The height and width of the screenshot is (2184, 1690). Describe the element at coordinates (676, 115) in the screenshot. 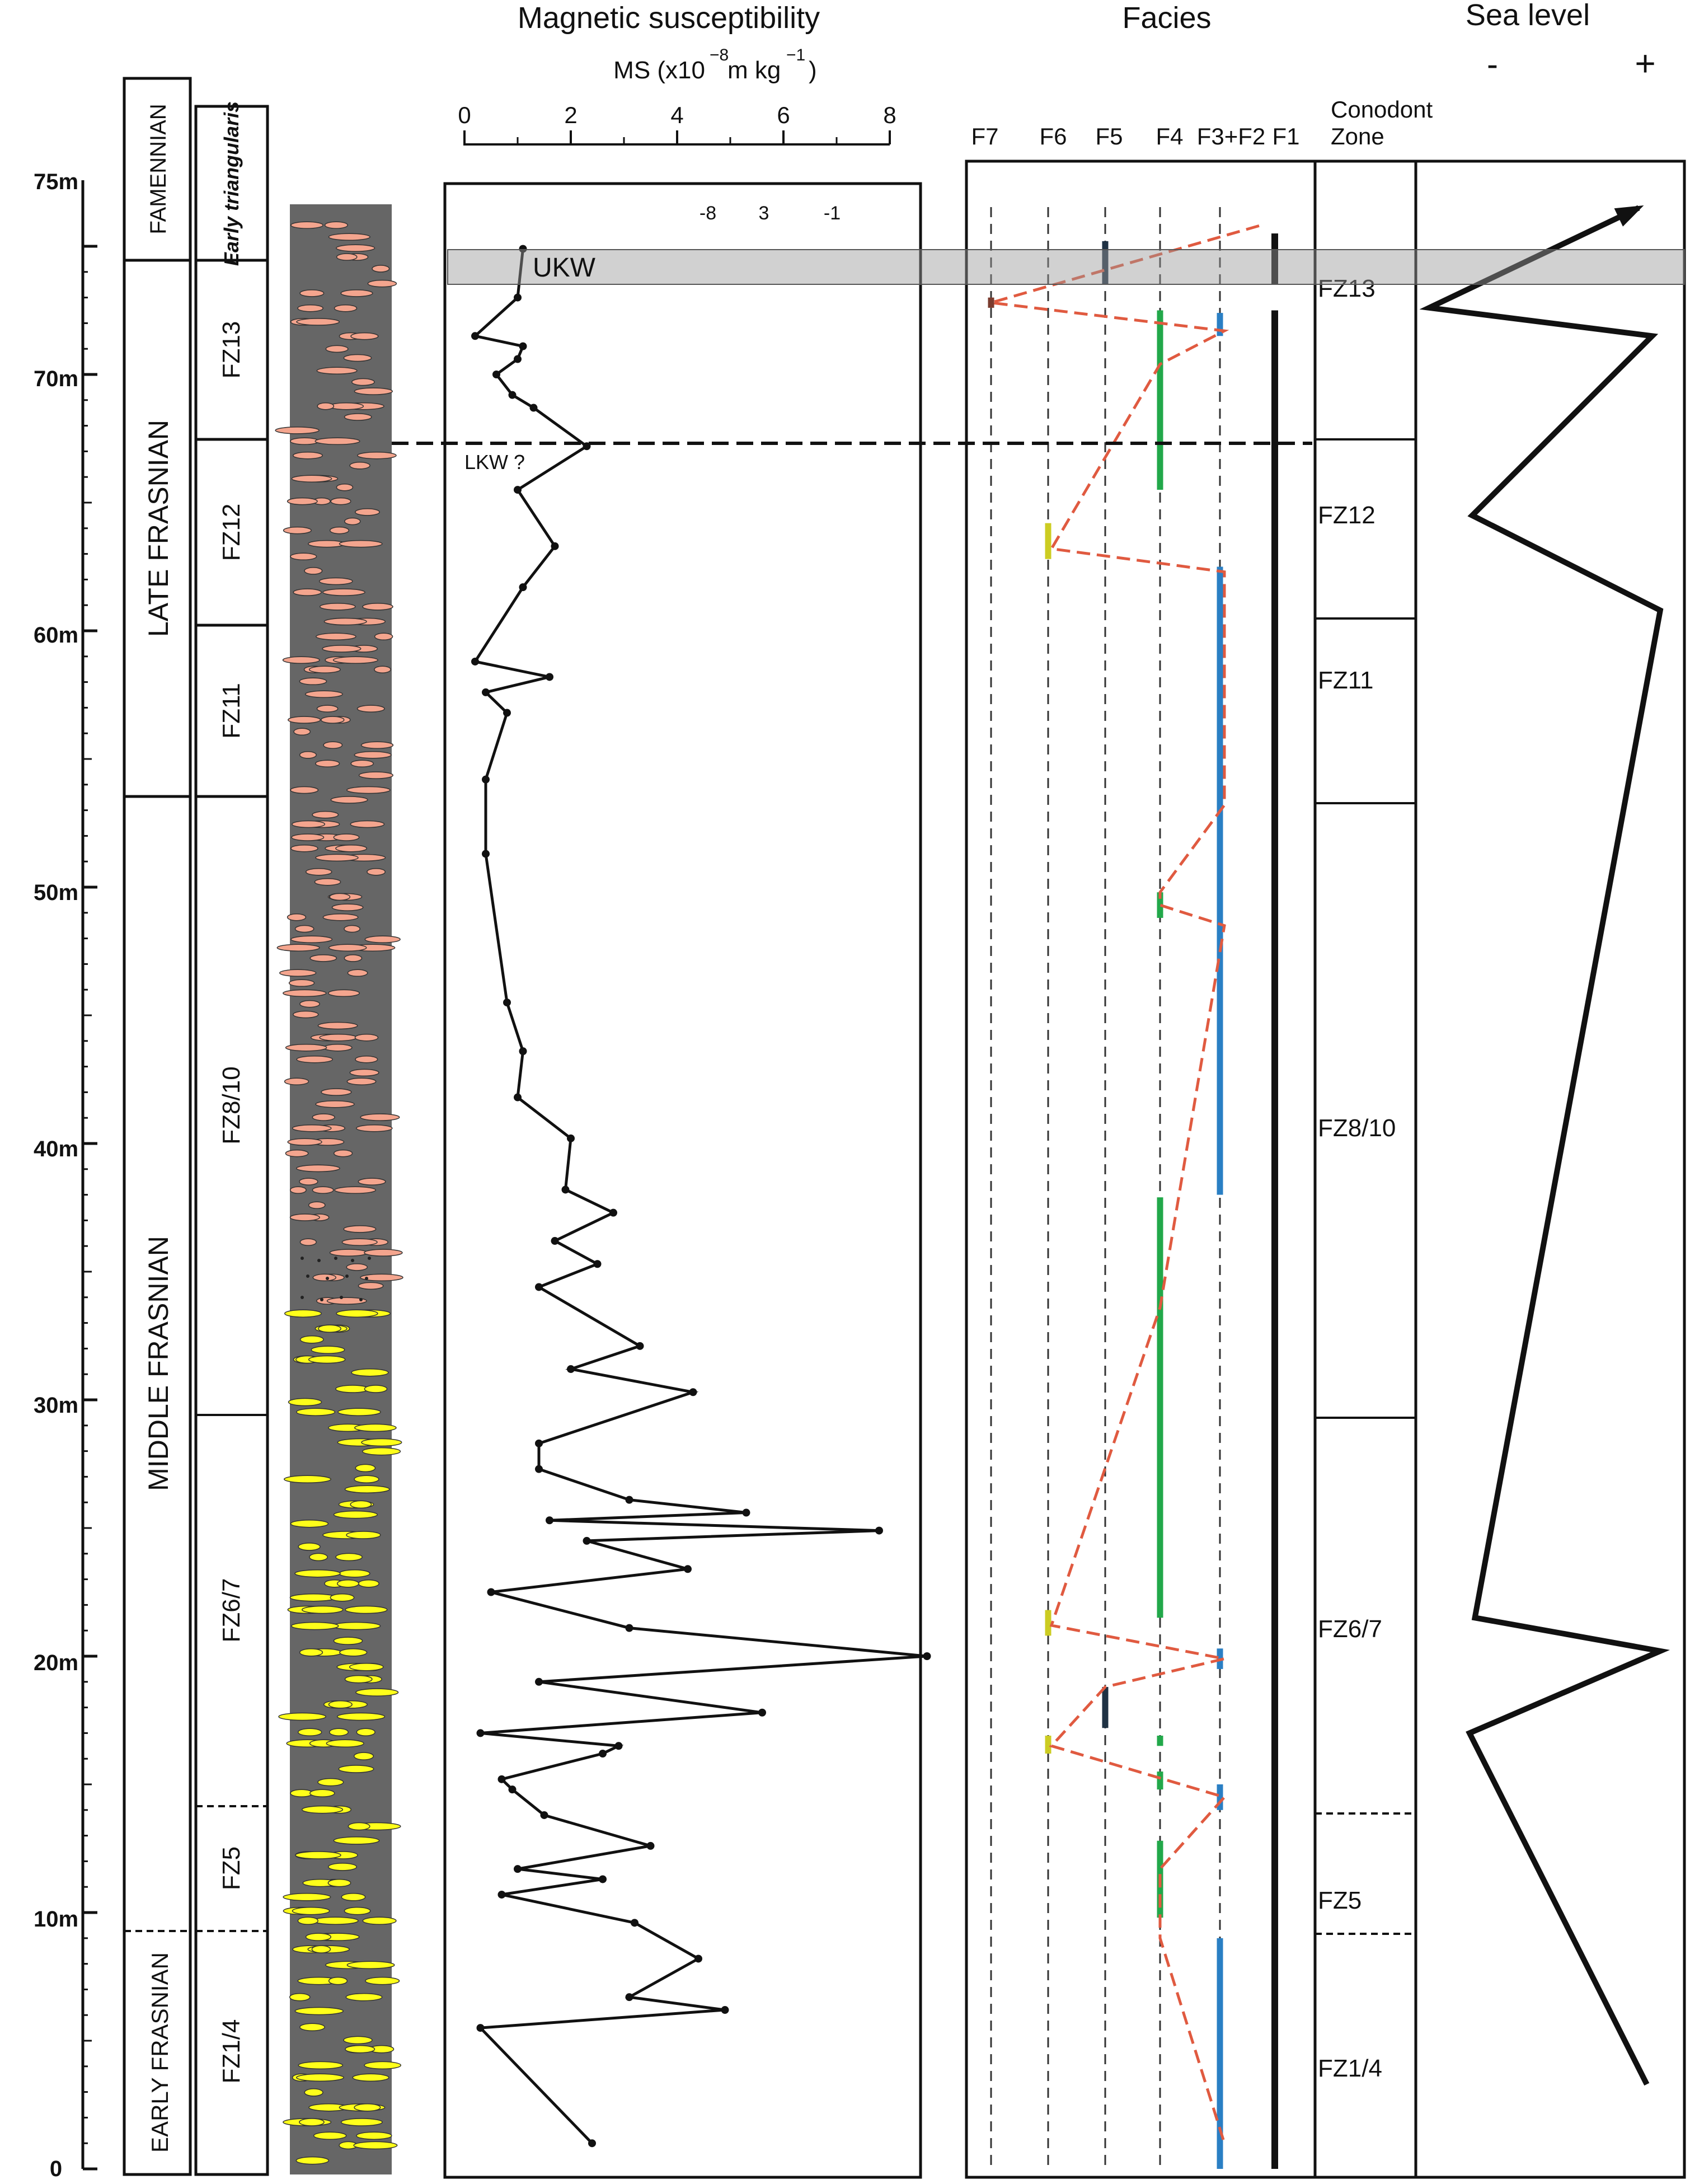

I see `ms-tick-label: 4` at that location.